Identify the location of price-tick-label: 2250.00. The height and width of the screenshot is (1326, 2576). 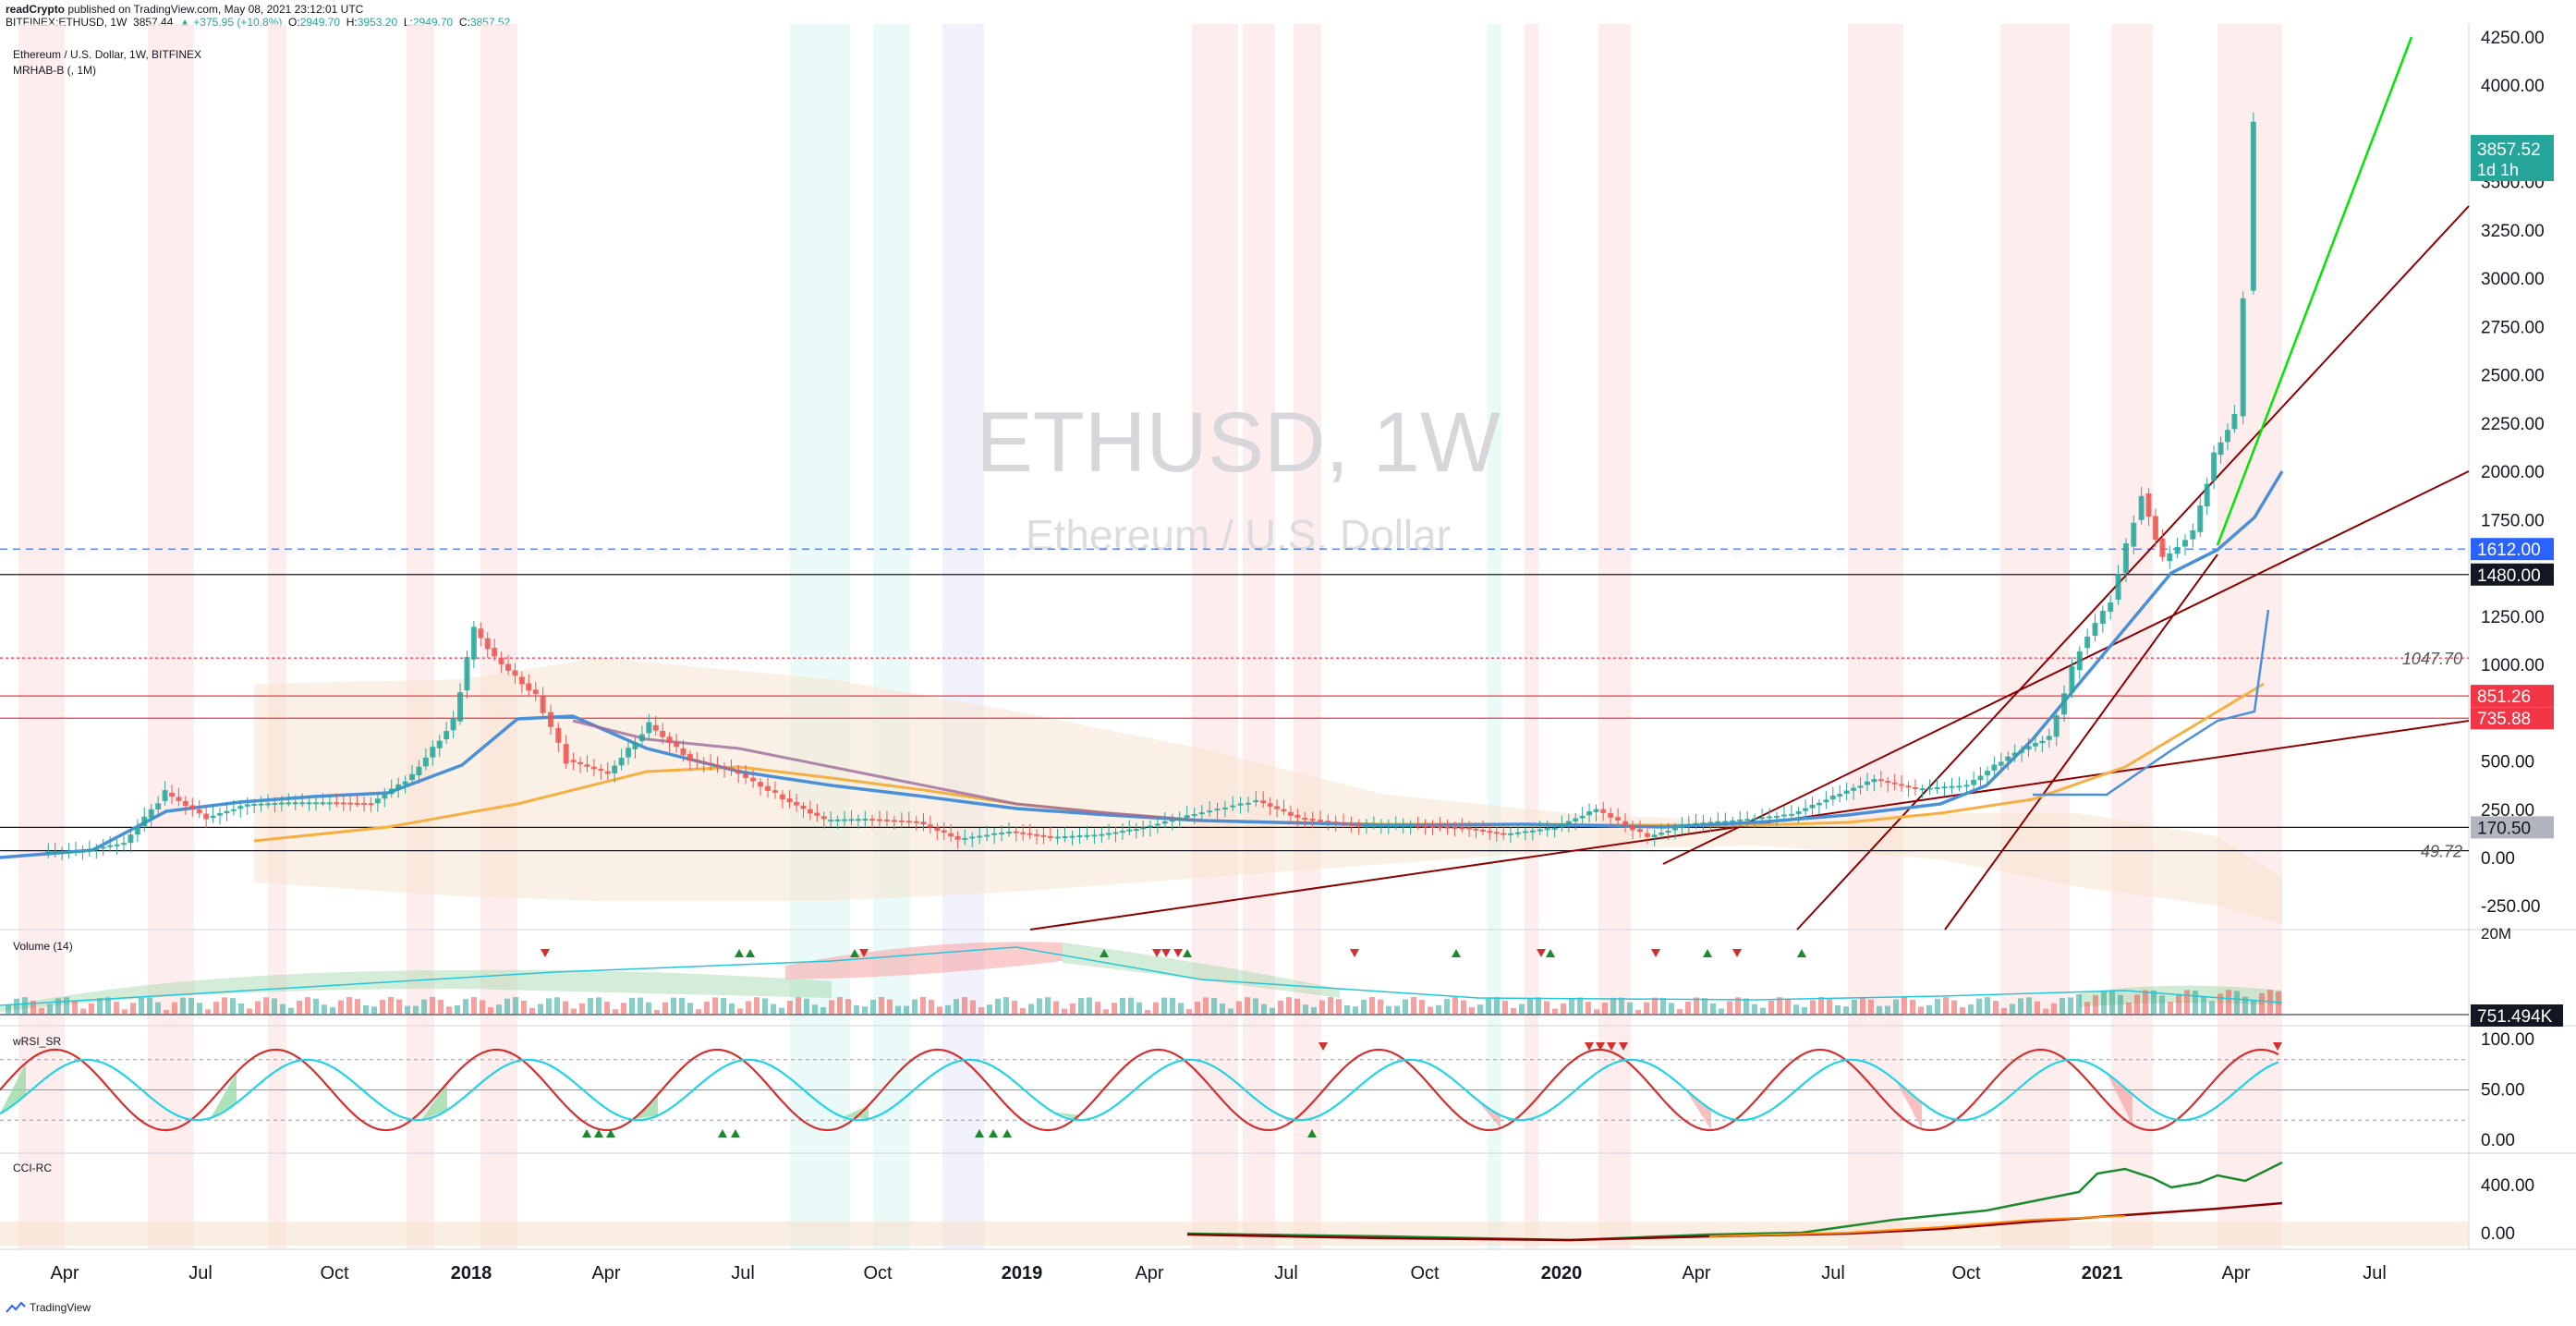
(2513, 424).